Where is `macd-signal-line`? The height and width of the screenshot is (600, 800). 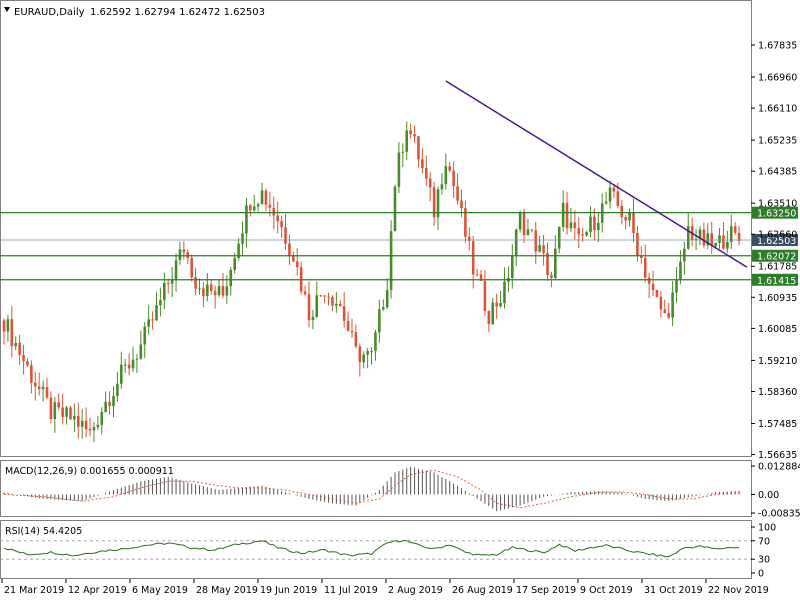 macd-signal-line is located at coordinates (371, 489).